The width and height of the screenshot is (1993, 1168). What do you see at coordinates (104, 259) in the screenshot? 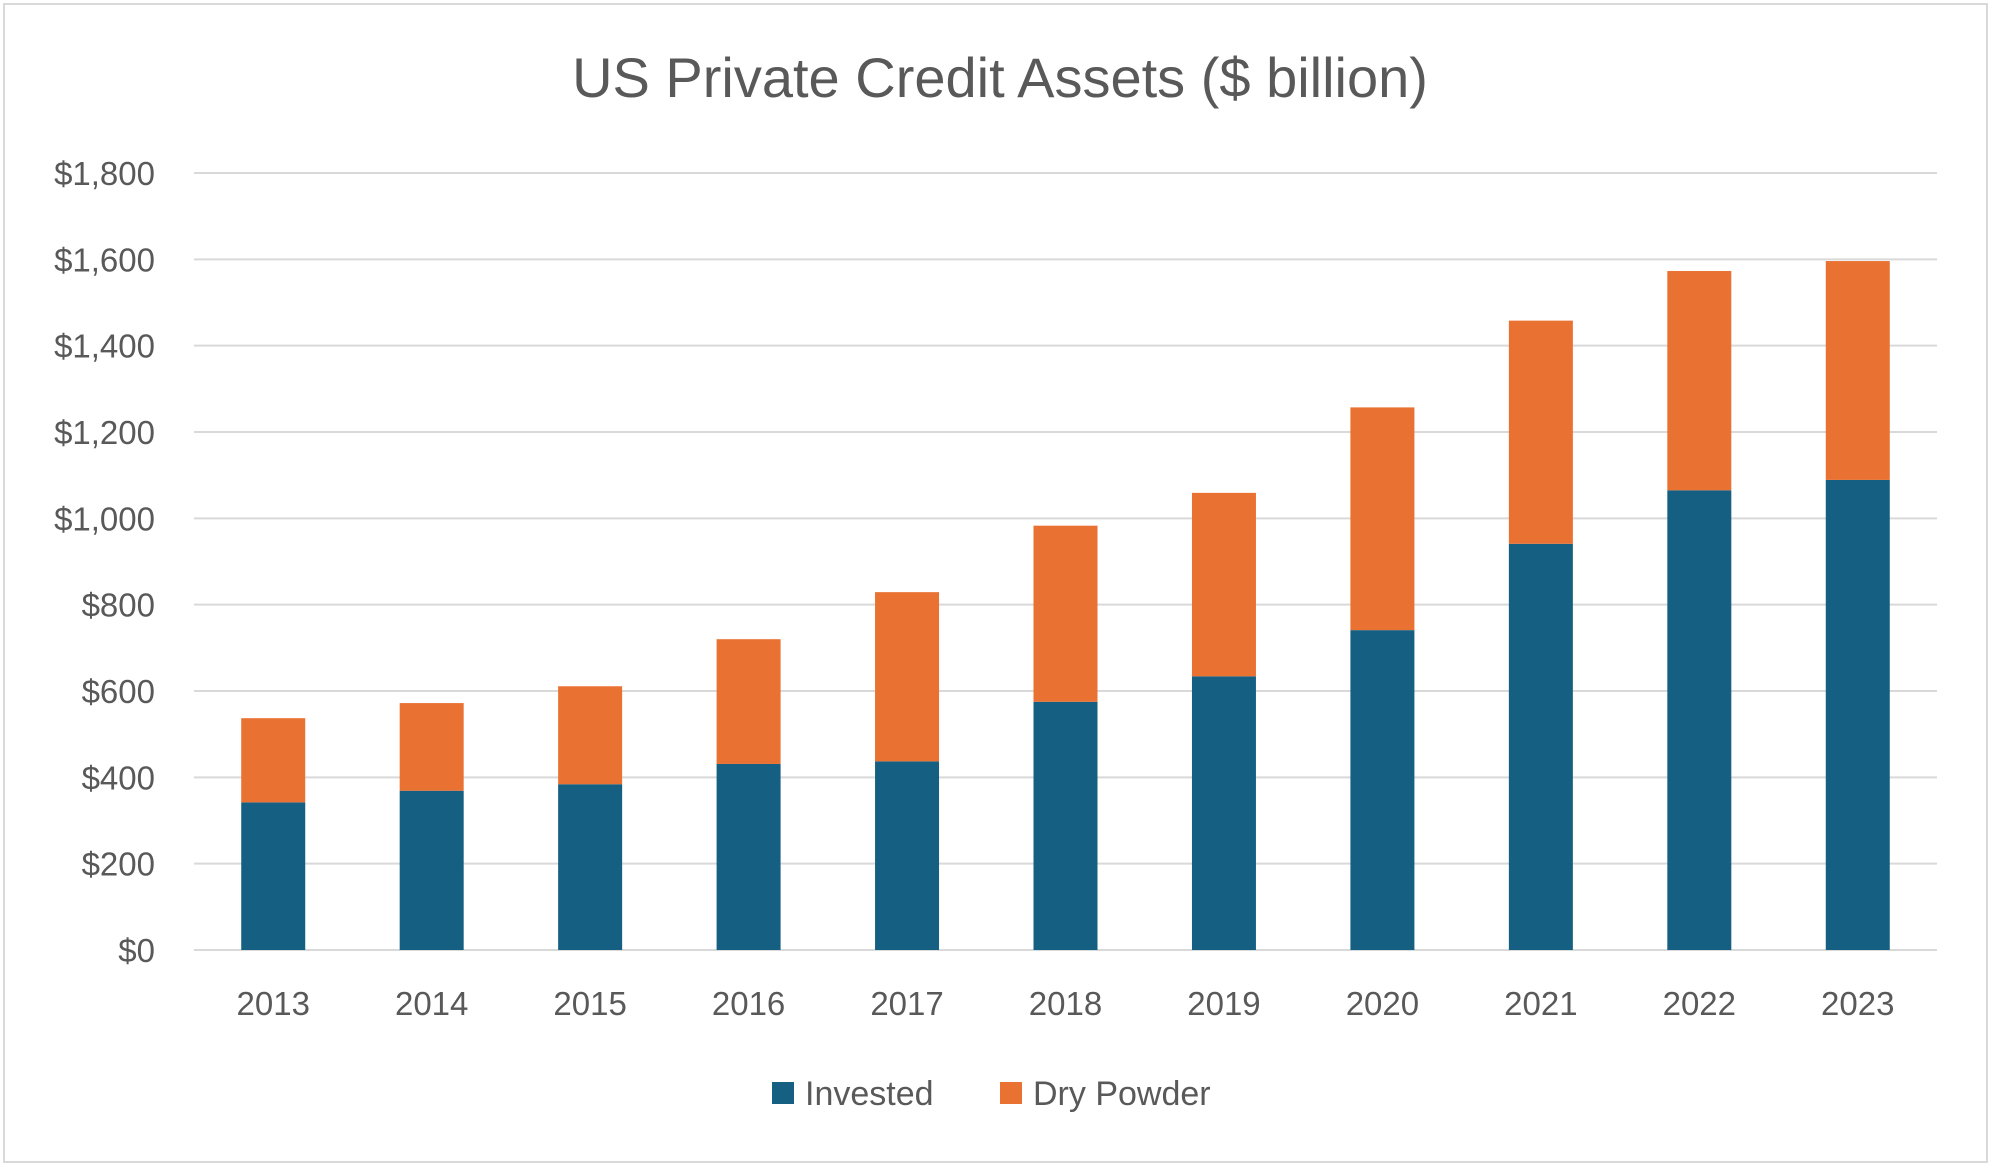
I see `y-tick-label: $1,600` at bounding box center [104, 259].